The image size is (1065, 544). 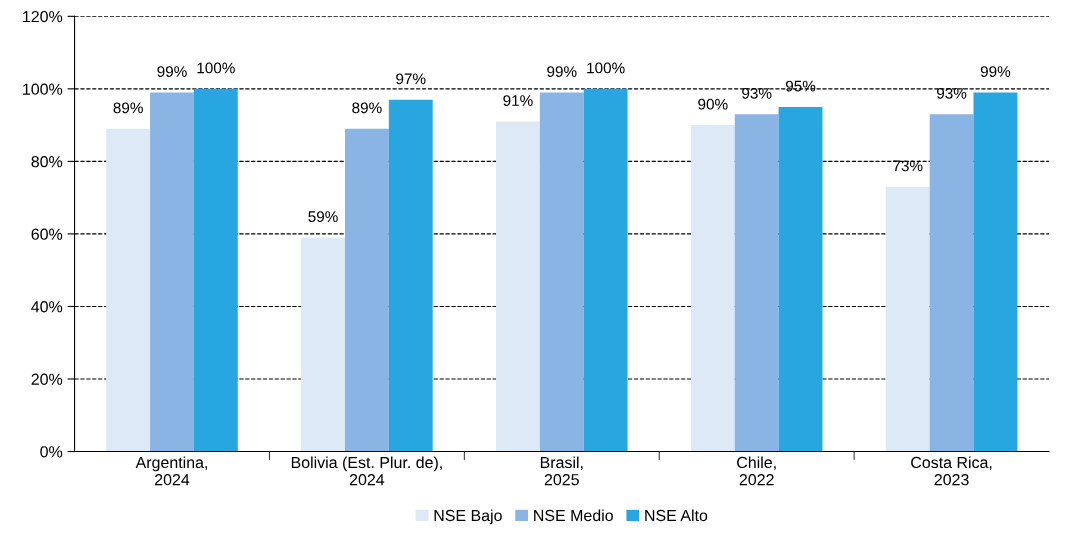 I want to click on data-label: 59%, so click(x=323, y=217).